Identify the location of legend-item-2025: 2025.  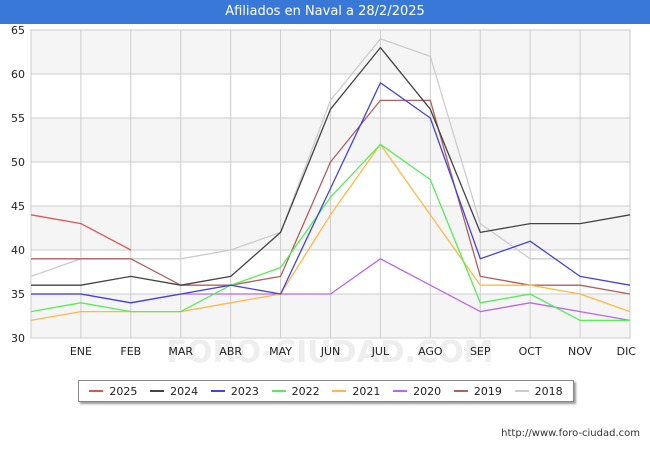
(113, 391).